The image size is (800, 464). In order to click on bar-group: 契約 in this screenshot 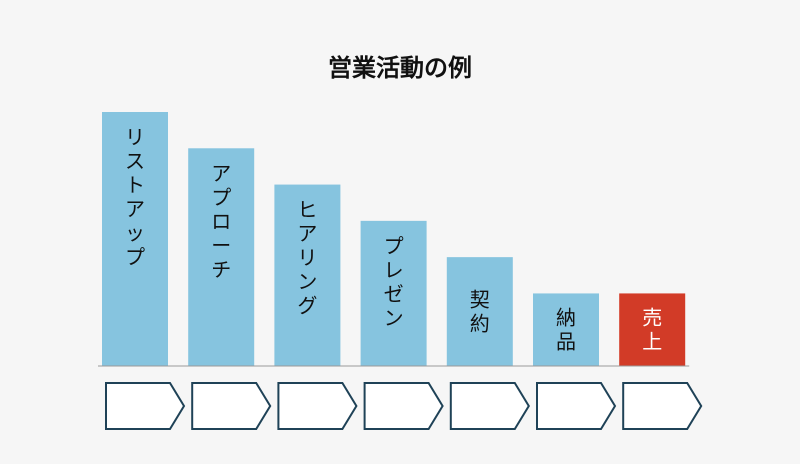, I will do `click(479, 311)`.